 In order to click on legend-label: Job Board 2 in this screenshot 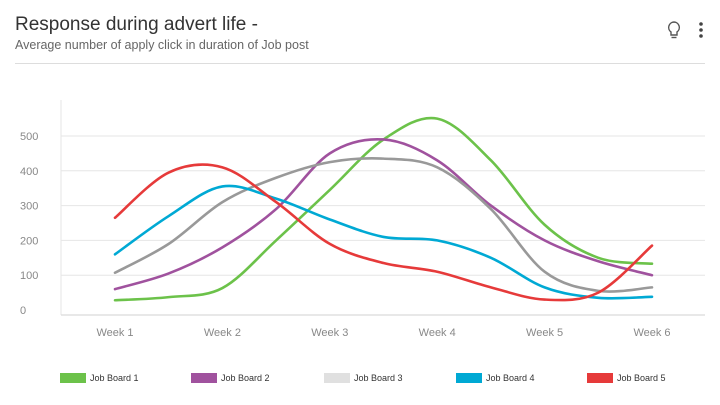, I will do `click(245, 378)`.